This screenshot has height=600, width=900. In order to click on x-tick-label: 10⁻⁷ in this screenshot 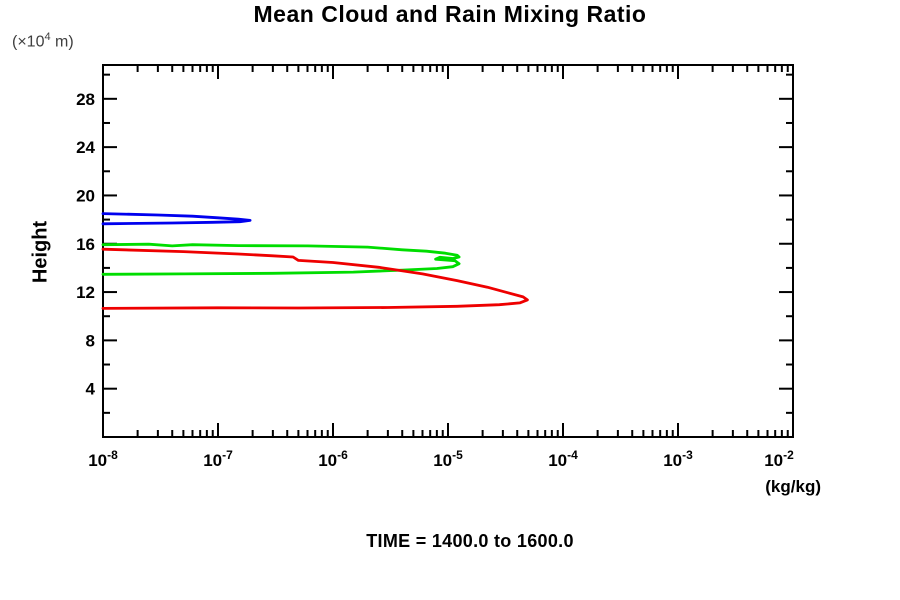, I will do `click(218, 459)`.